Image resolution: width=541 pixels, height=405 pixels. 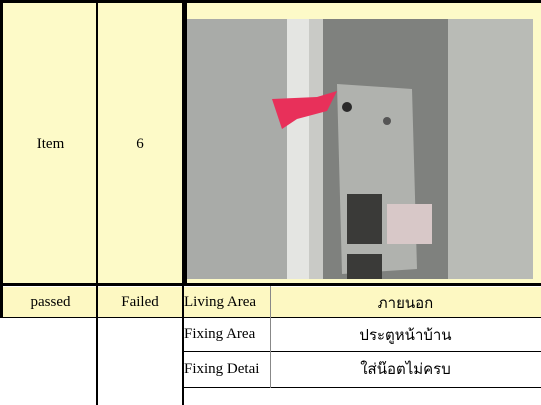 What do you see at coordinates (405, 302) in the screenshot?
I see `cell: ภายนอก` at bounding box center [405, 302].